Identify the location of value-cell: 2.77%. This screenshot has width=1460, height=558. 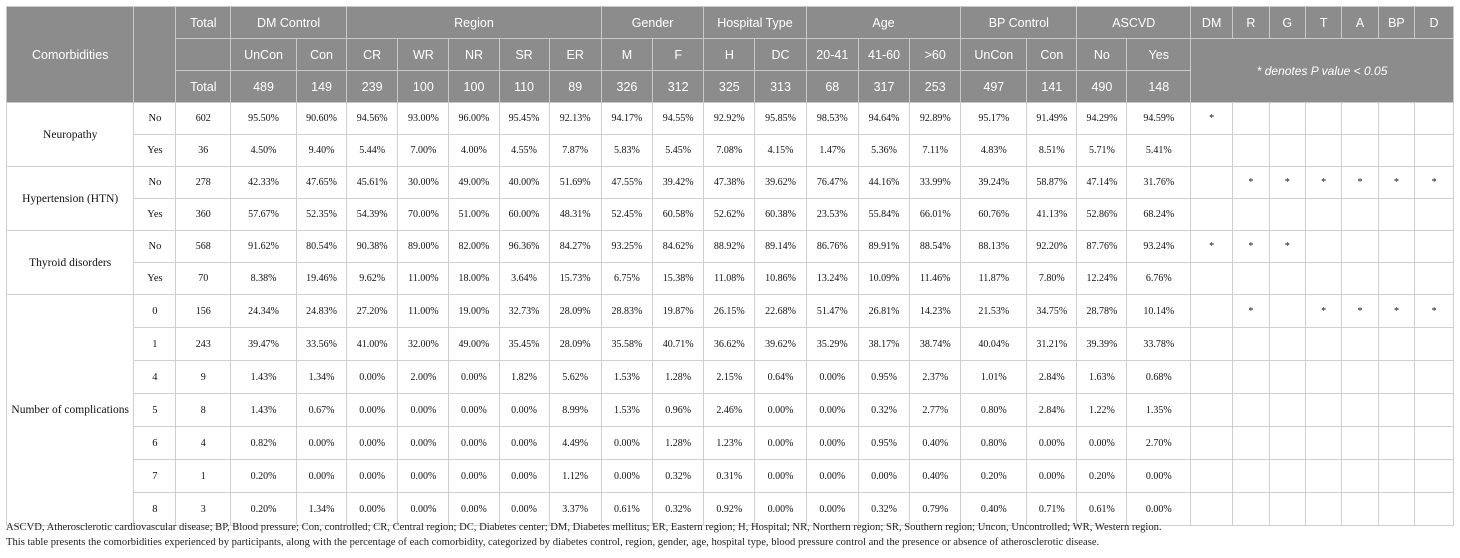
(935, 410).